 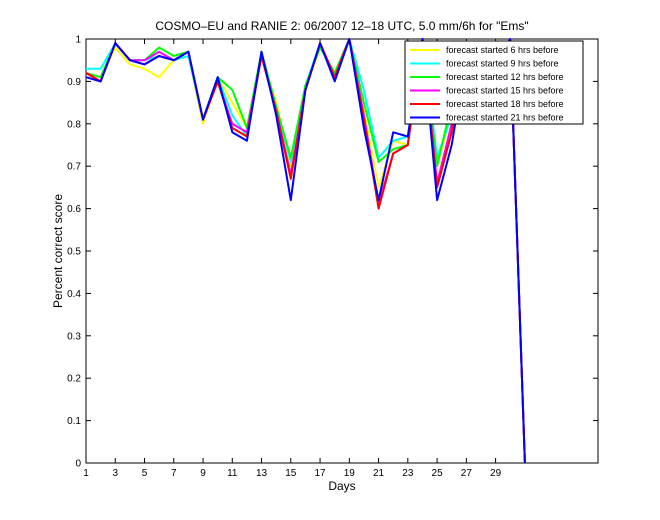 What do you see at coordinates (262, 473) in the screenshot?
I see `x-tick-label: 13` at bounding box center [262, 473].